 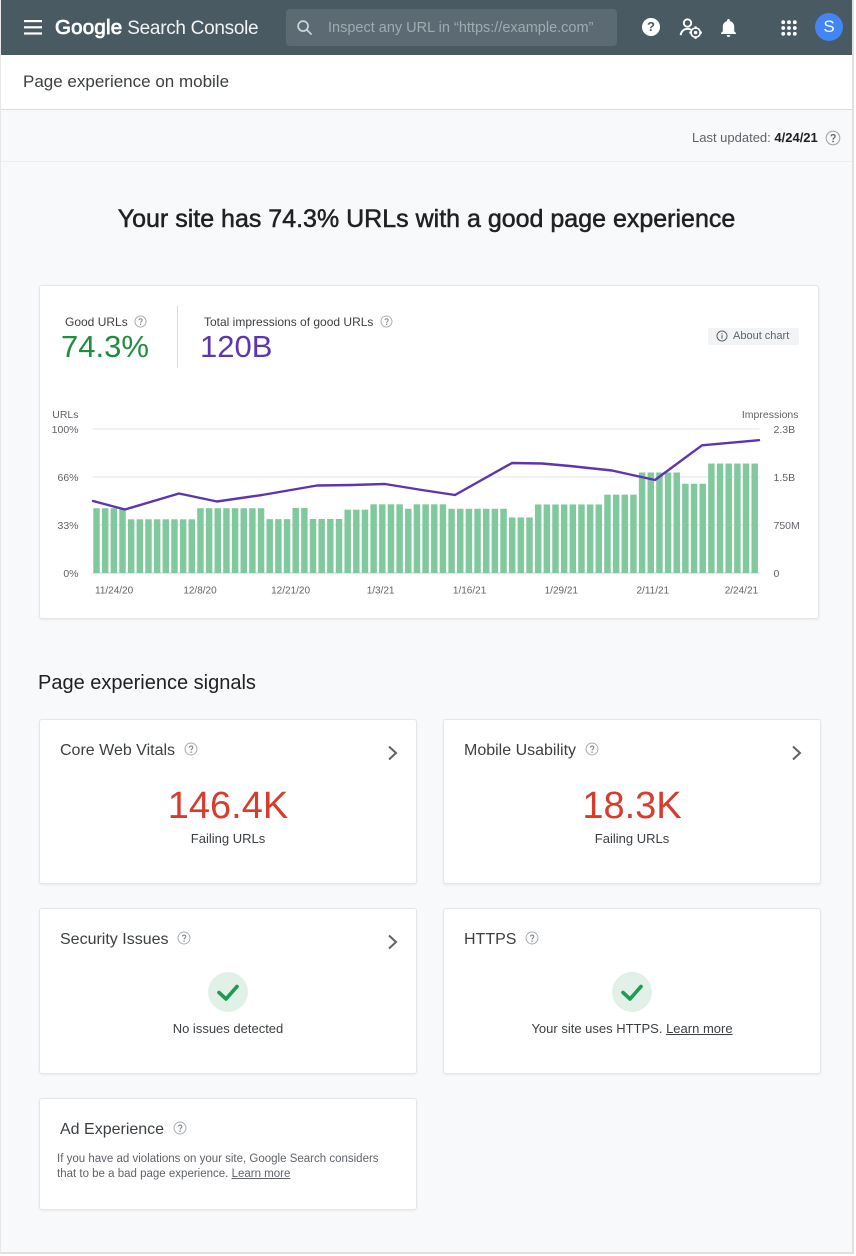 What do you see at coordinates (787, 526) in the screenshot?
I see `svg-text: 750M` at bounding box center [787, 526].